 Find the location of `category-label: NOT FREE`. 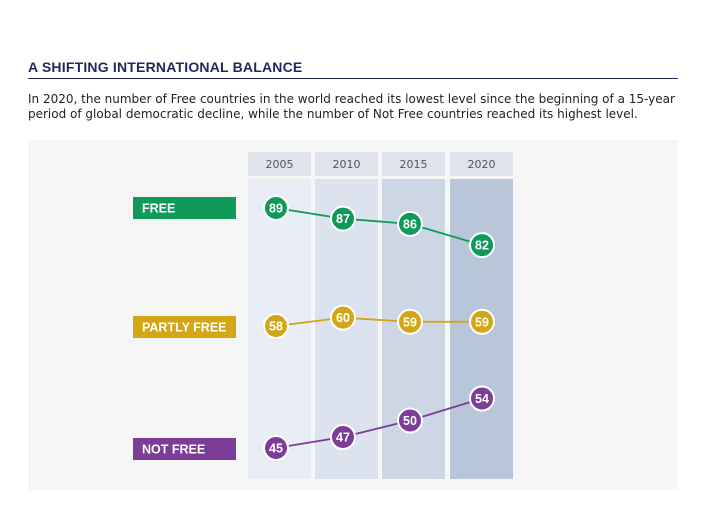

category-label: NOT FREE is located at coordinates (173, 450).